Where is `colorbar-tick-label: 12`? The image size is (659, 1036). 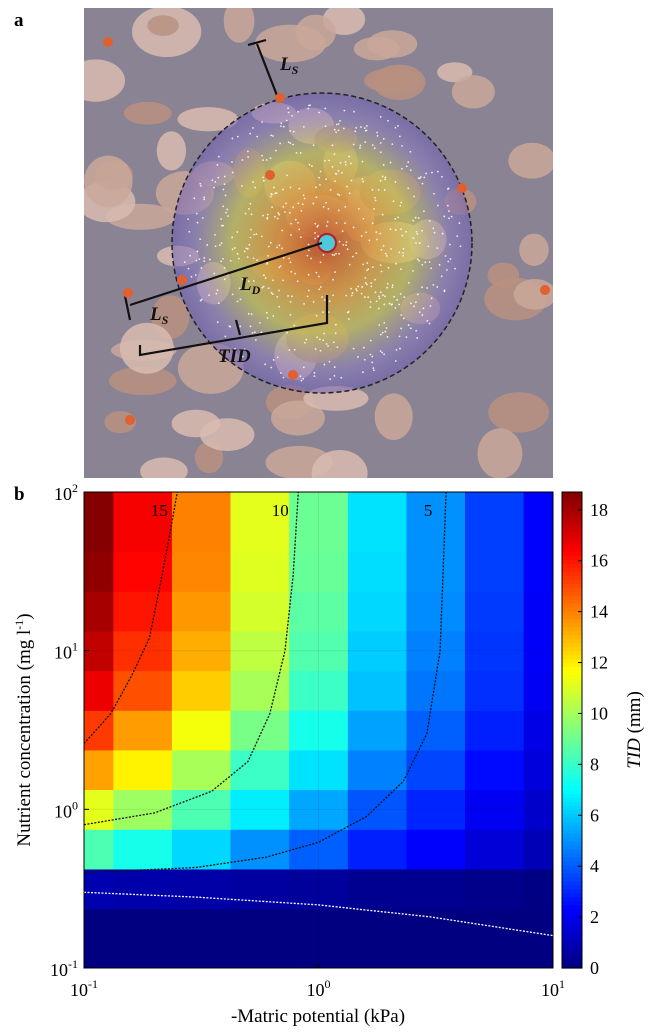
colorbar-tick-label: 12 is located at coordinates (599, 663).